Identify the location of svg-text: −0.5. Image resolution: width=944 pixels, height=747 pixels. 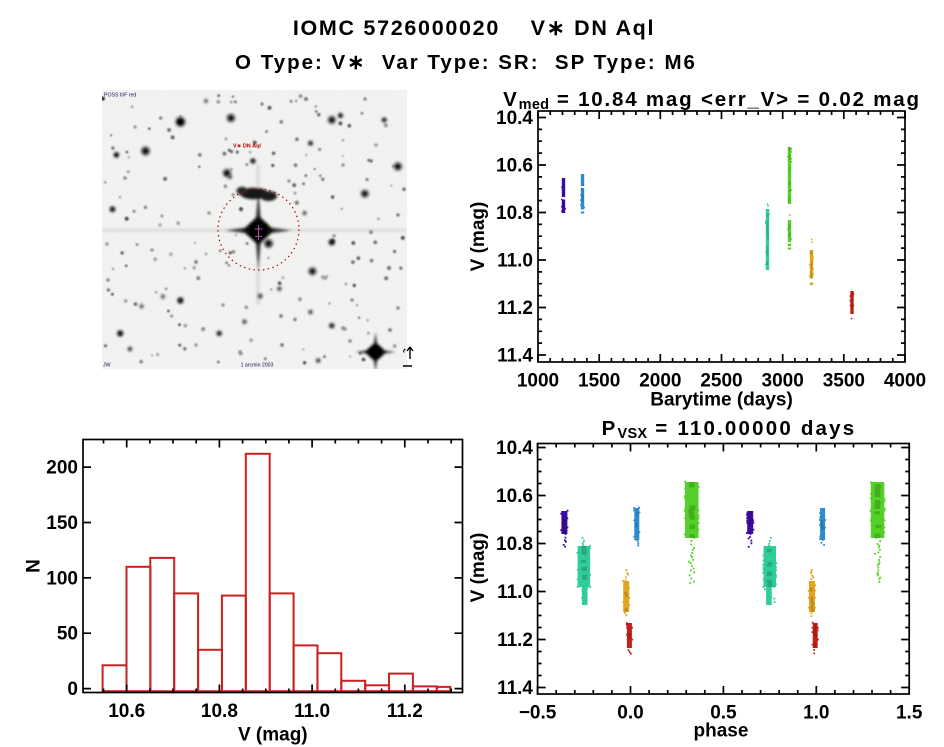
(538, 713).